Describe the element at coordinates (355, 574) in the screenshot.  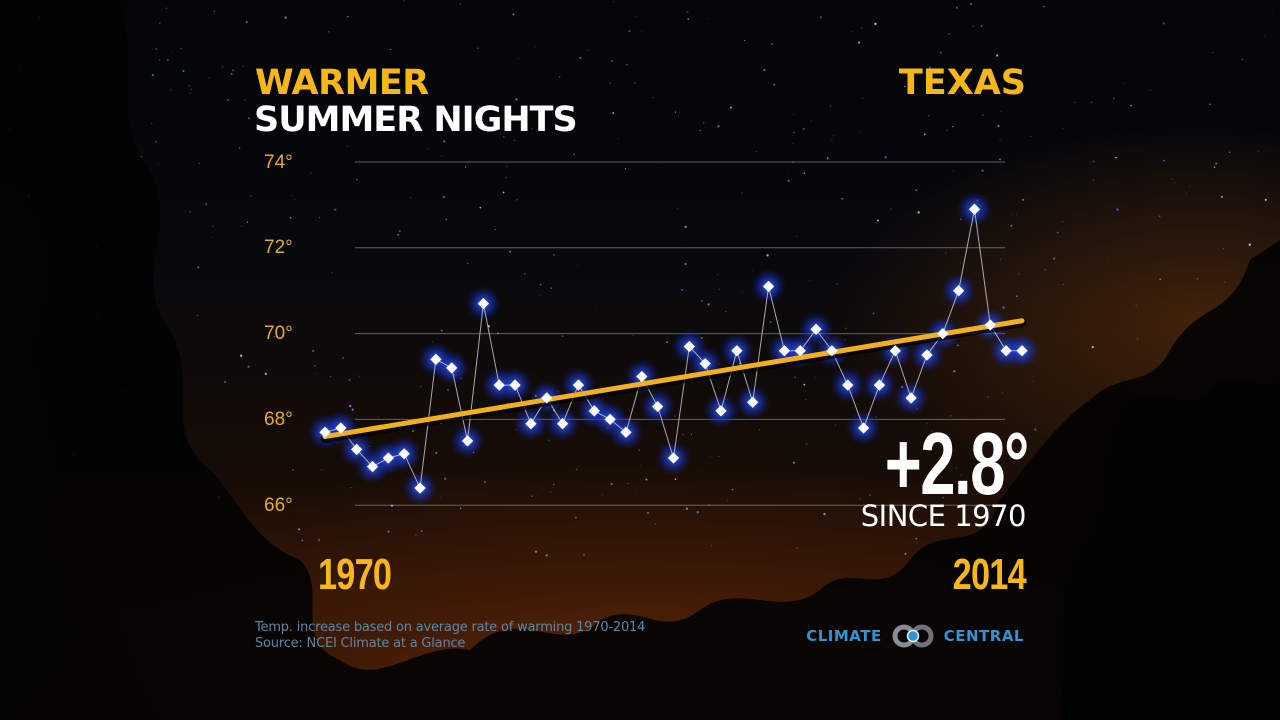
I see `start-year-label: 1970` at that location.